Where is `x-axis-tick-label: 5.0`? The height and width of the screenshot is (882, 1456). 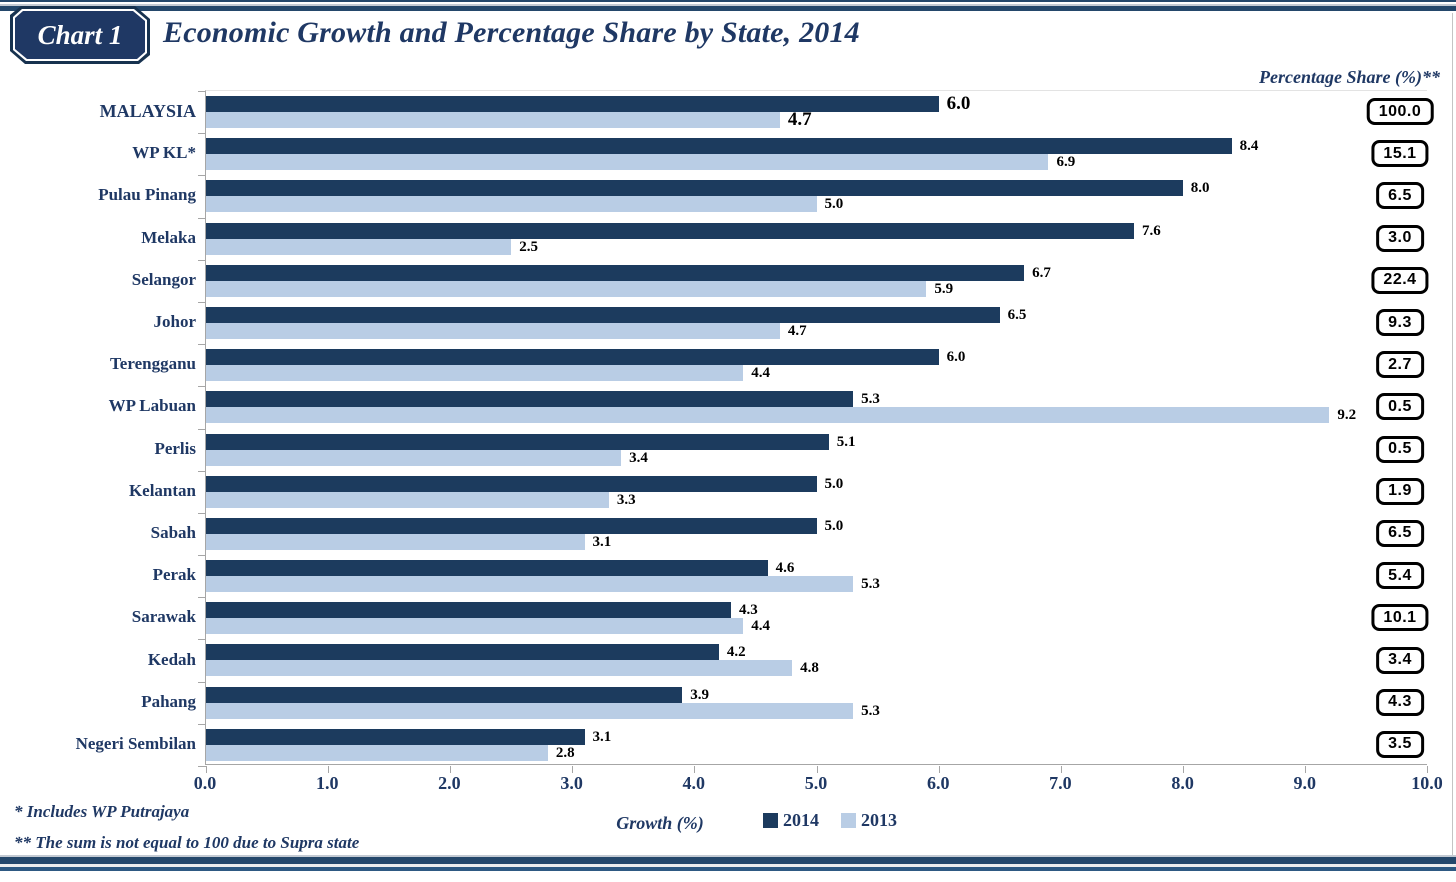
x-axis-tick-label: 5.0 is located at coordinates (816, 783).